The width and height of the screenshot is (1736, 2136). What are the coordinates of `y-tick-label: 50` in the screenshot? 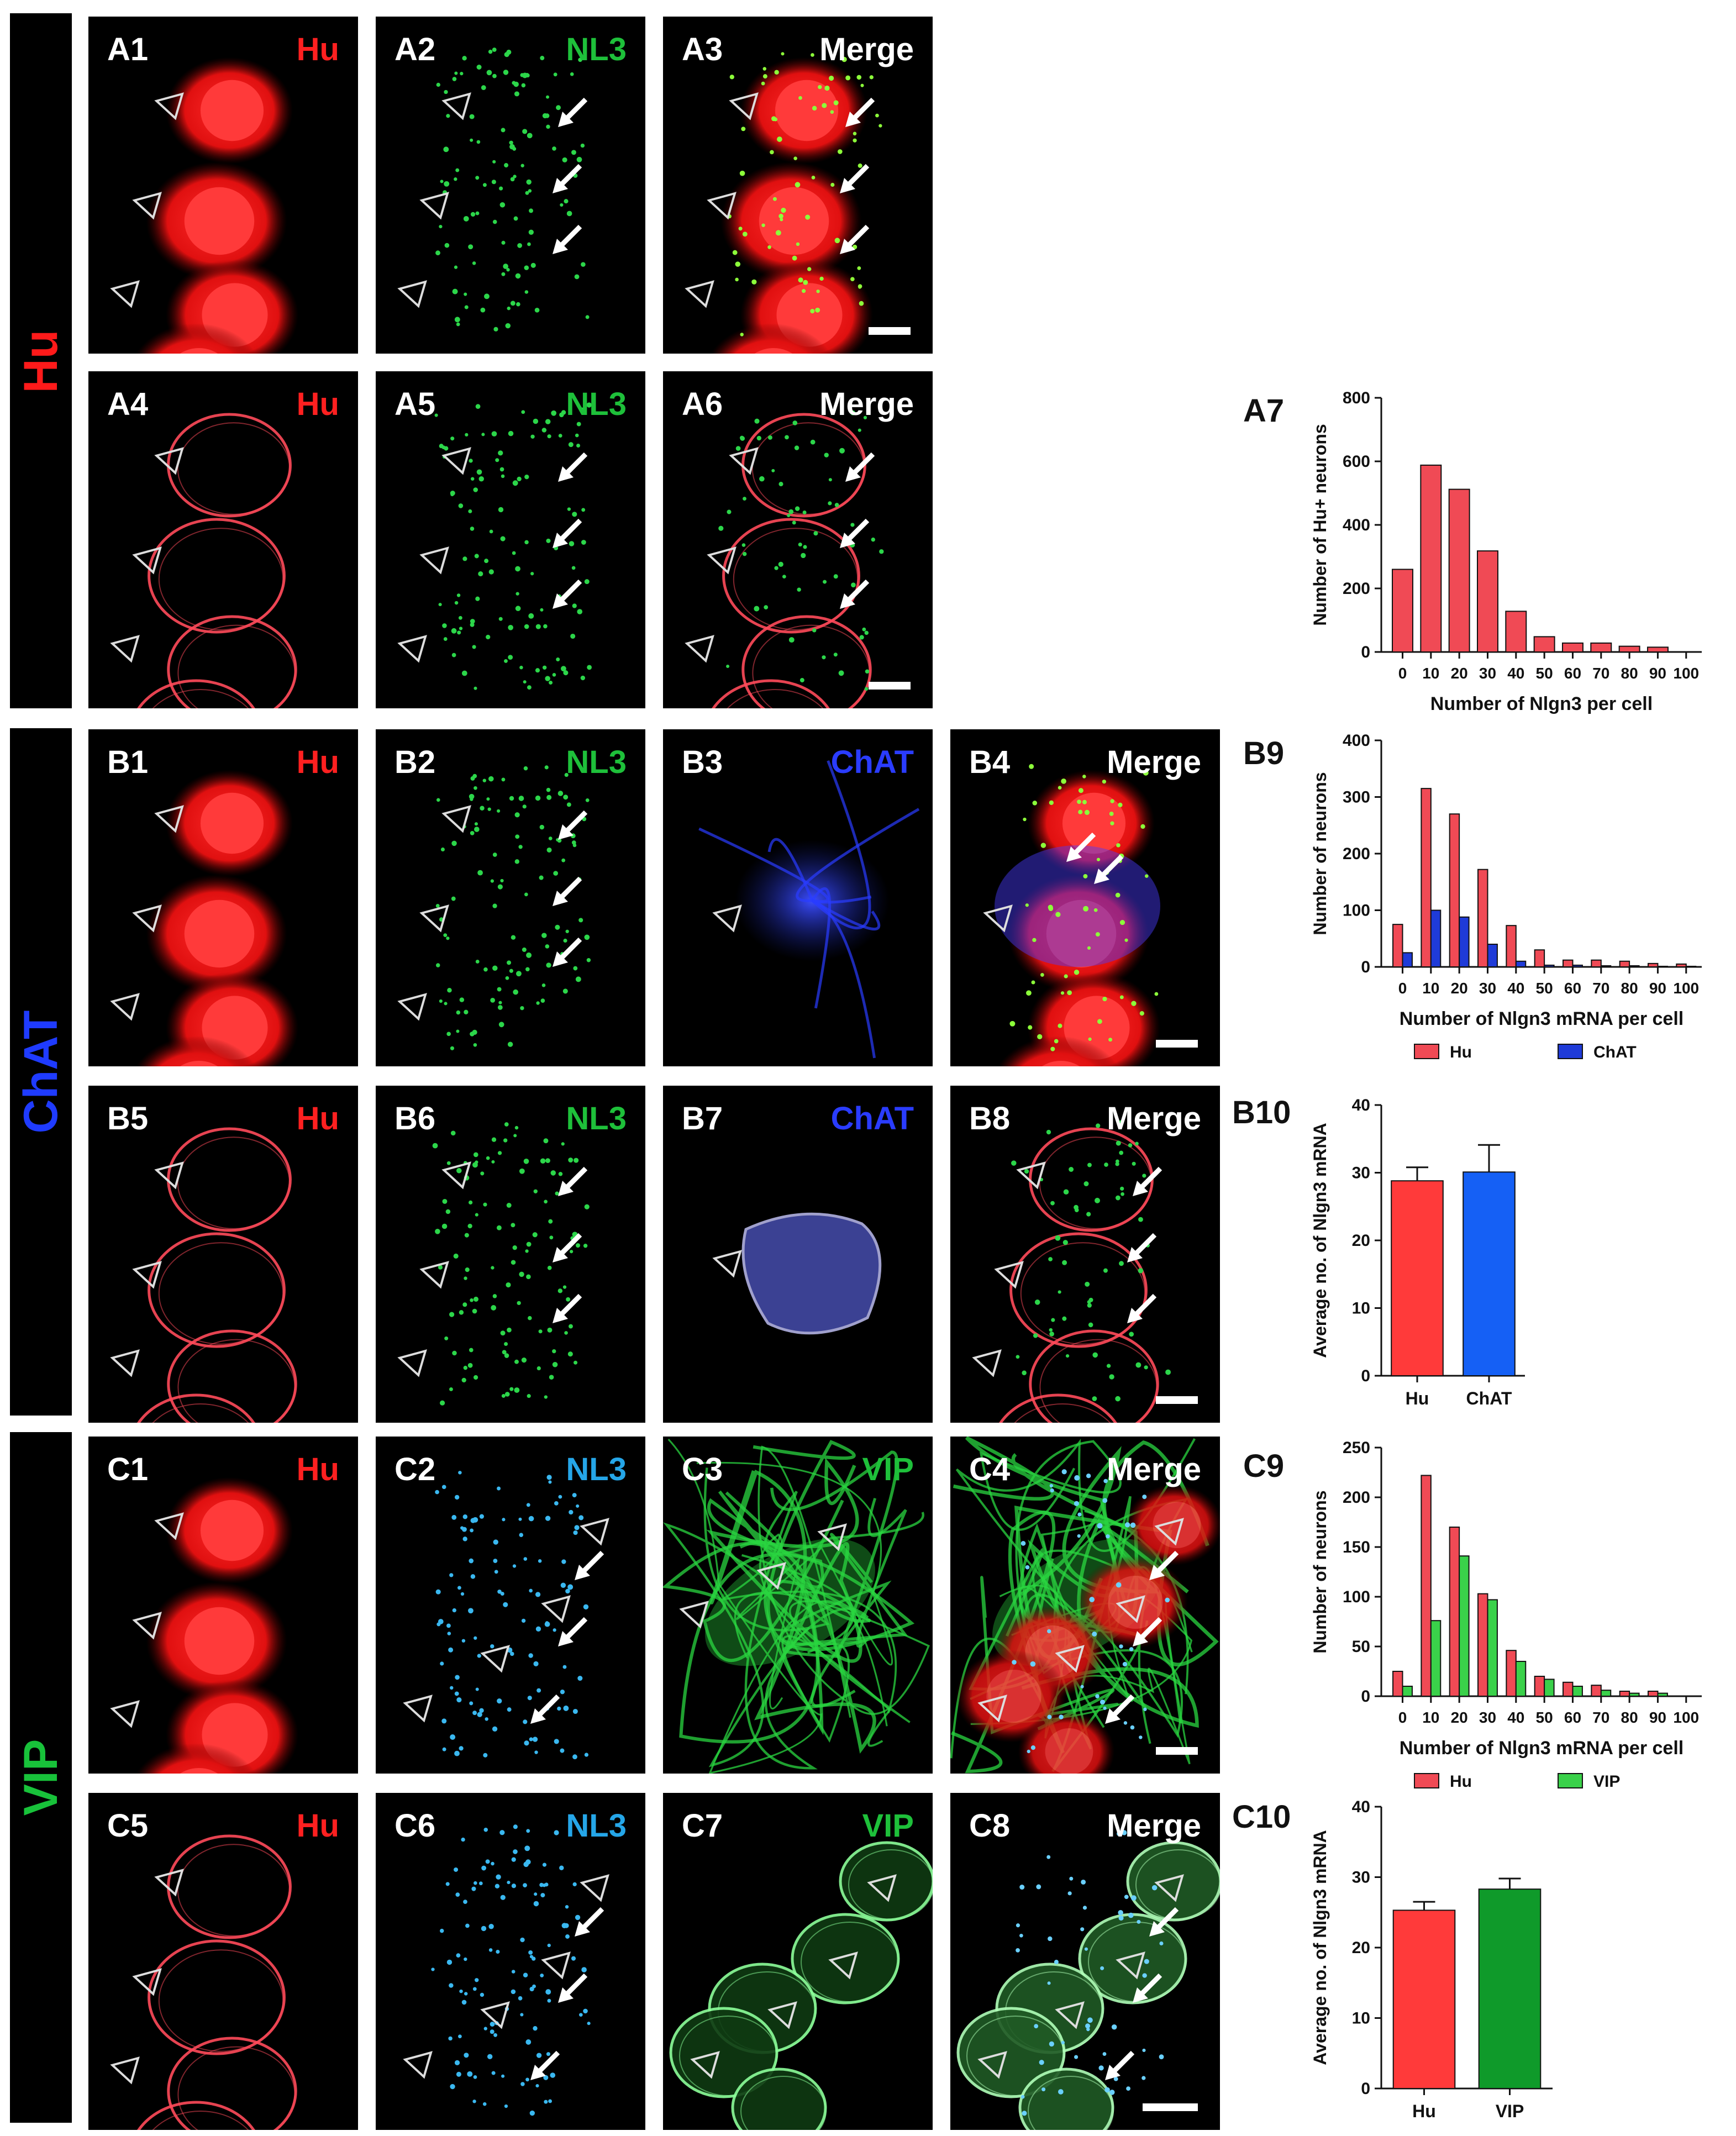 It's located at (1361, 1647).